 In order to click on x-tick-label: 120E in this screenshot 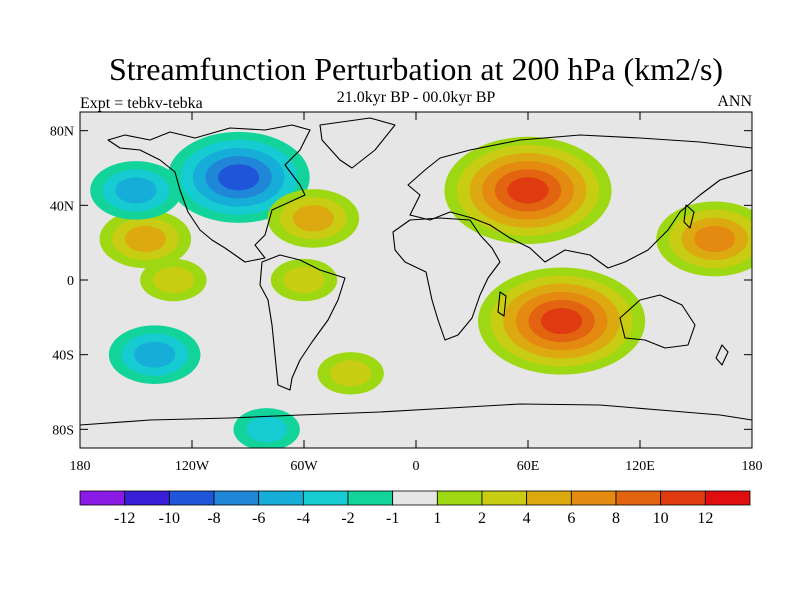, I will do `click(640, 466)`.